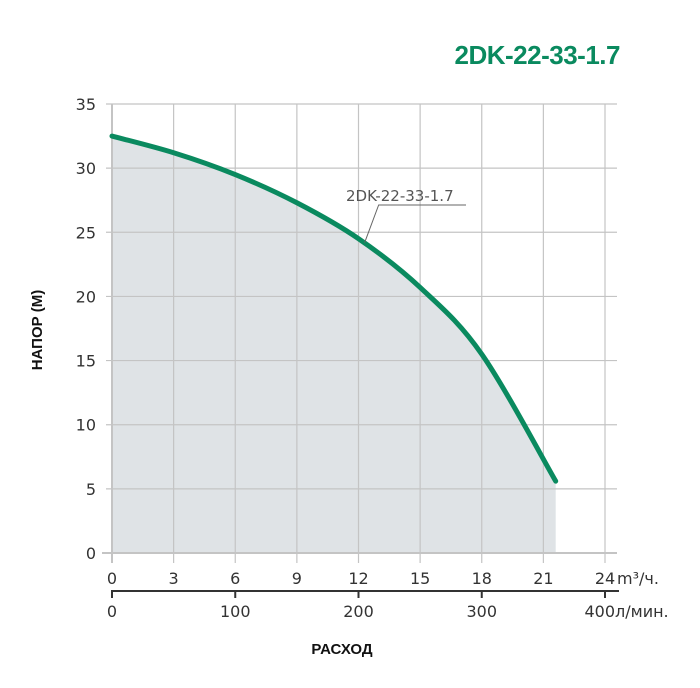  I want to click on y-tick-label: 15, so click(86, 361).